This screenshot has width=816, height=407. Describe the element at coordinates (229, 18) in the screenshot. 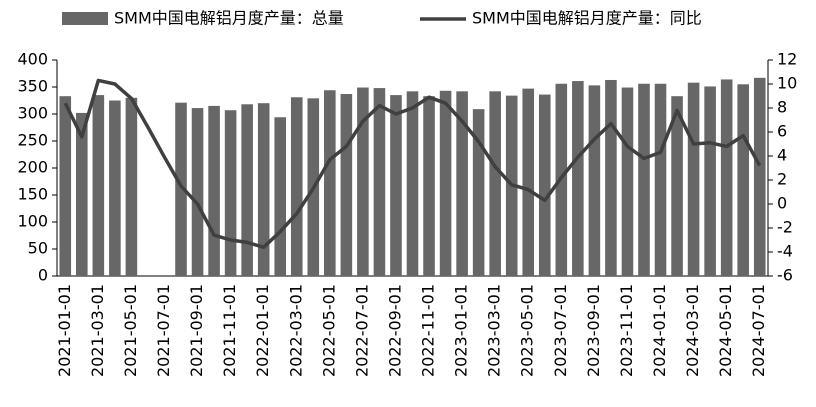

I see `legend-label: SMM中国电解铝月度产量：总量` at that location.